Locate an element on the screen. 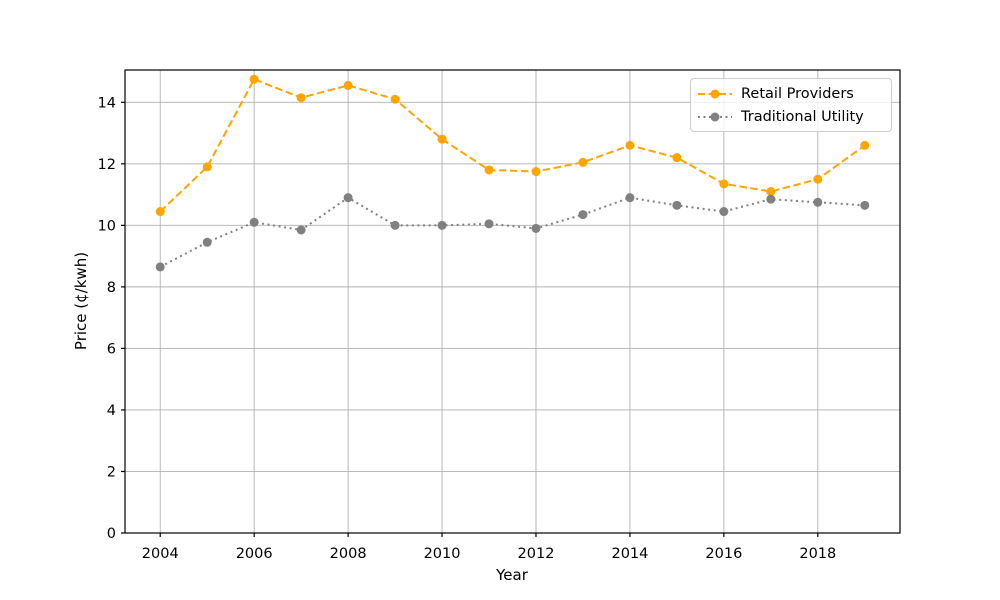  y-tick-label: 14 is located at coordinates (107, 103).